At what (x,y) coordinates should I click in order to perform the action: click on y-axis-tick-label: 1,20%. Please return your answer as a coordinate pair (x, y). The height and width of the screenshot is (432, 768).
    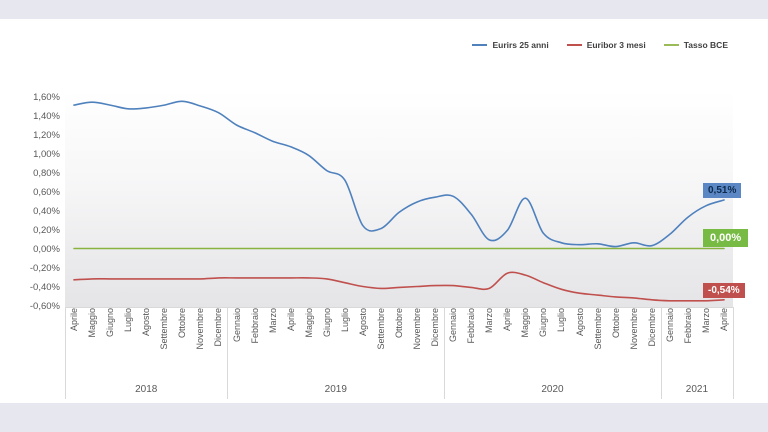
    Looking at the image, I should click on (46, 135).